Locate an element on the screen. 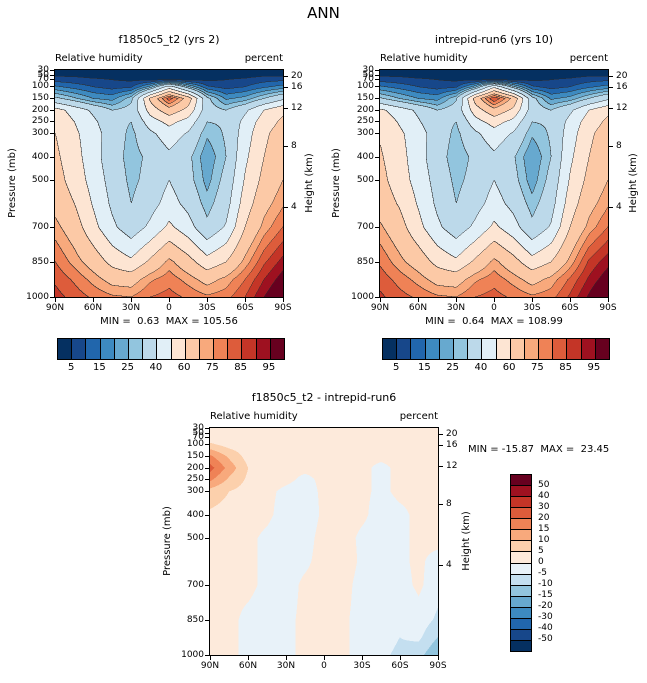  panel-b-field-label: Relative humidity is located at coordinates (424, 58).